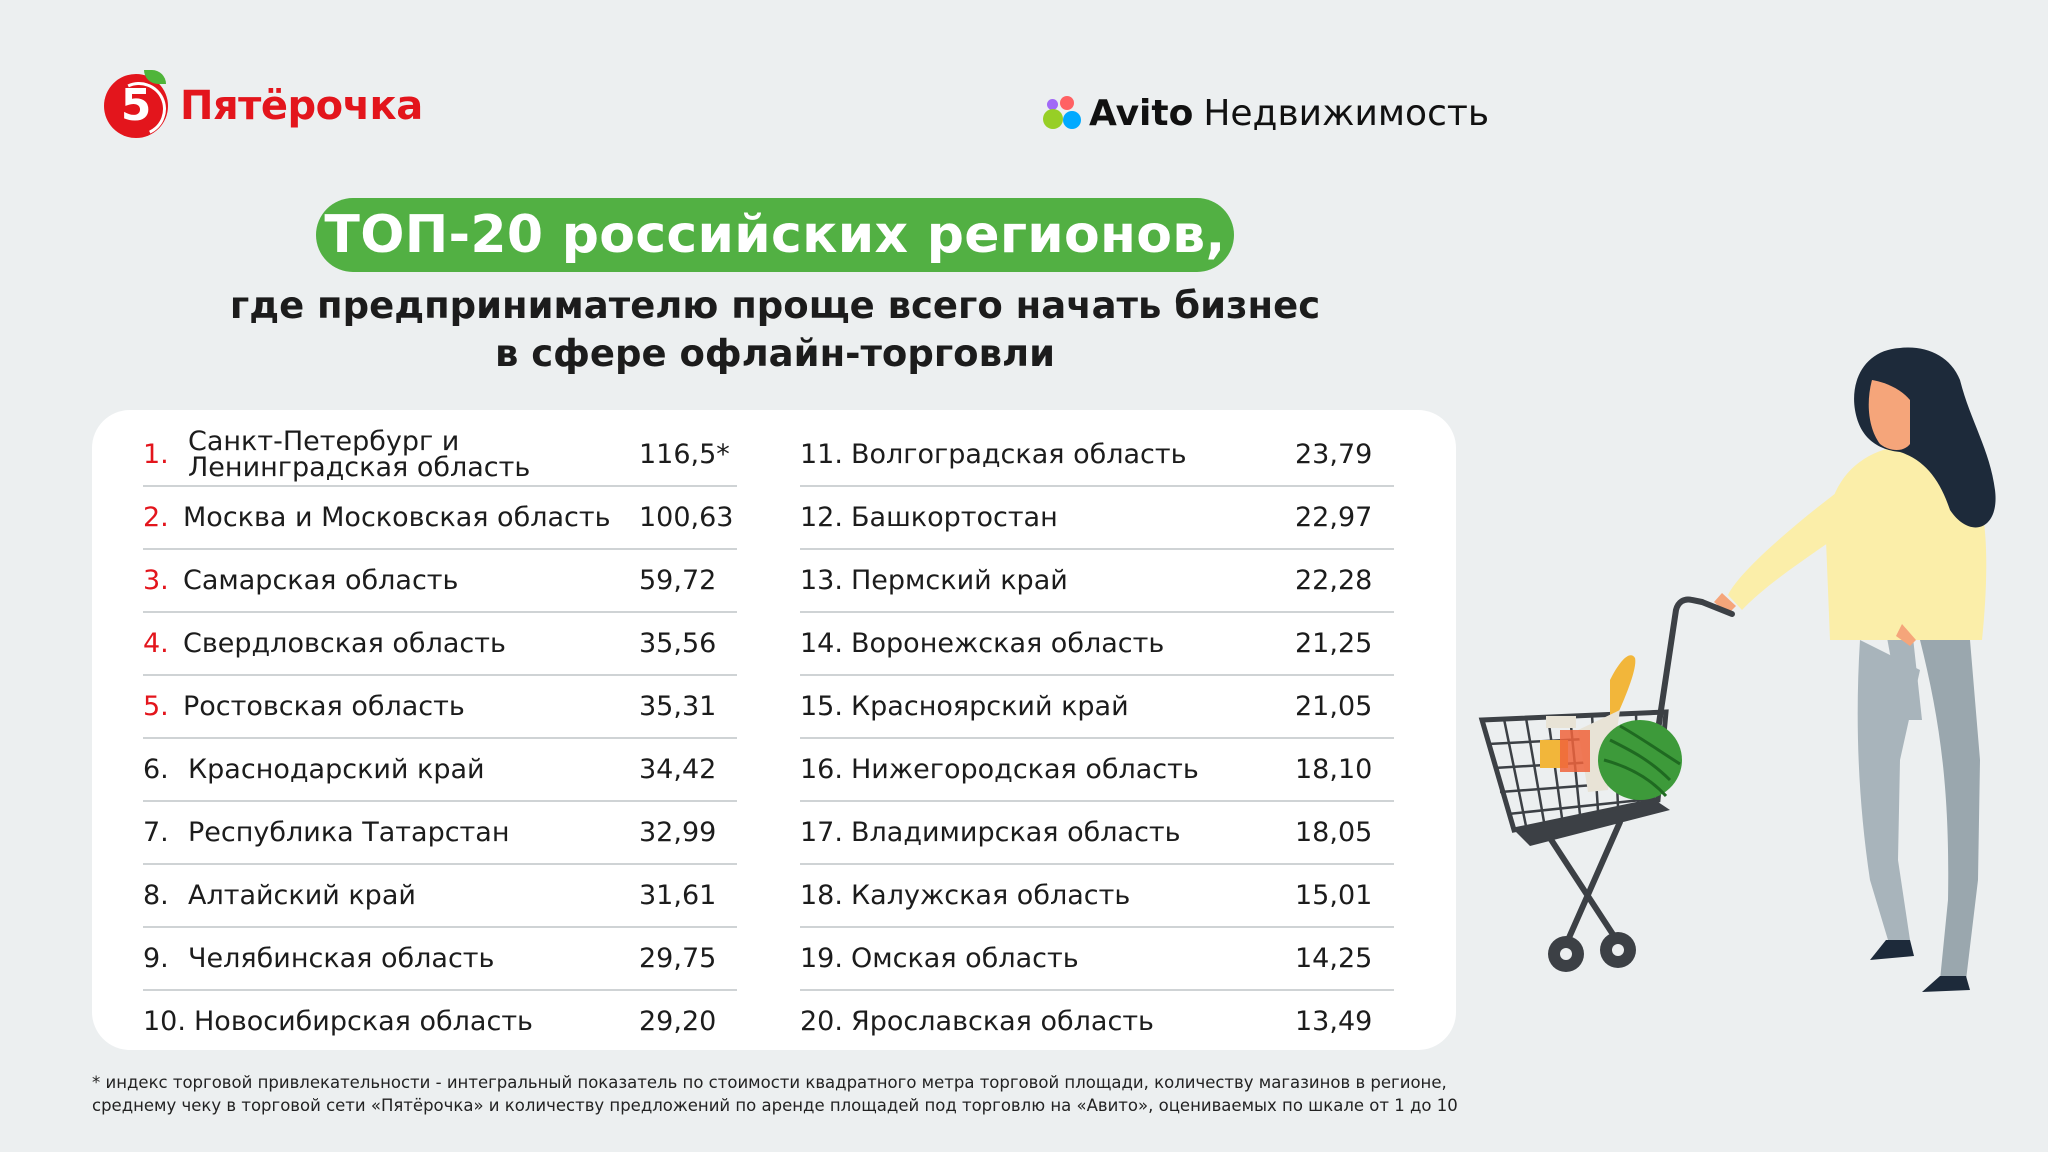  Describe the element at coordinates (821, 706) in the screenshot. I see `rank-number: 15.` at that location.